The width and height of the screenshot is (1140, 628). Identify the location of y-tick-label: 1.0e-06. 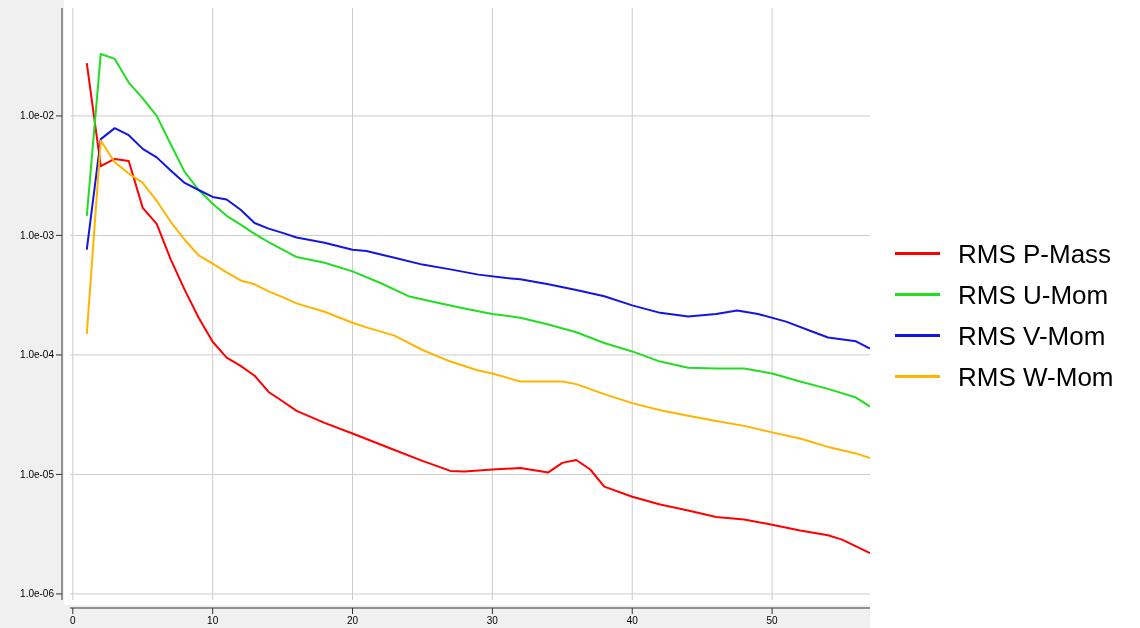
(37, 594).